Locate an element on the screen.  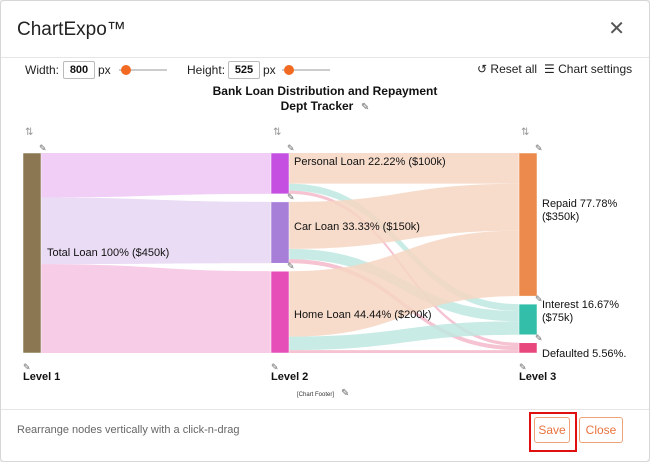
node-label-personal: Personal Loan 22.22% ($100k) is located at coordinates (370, 162).